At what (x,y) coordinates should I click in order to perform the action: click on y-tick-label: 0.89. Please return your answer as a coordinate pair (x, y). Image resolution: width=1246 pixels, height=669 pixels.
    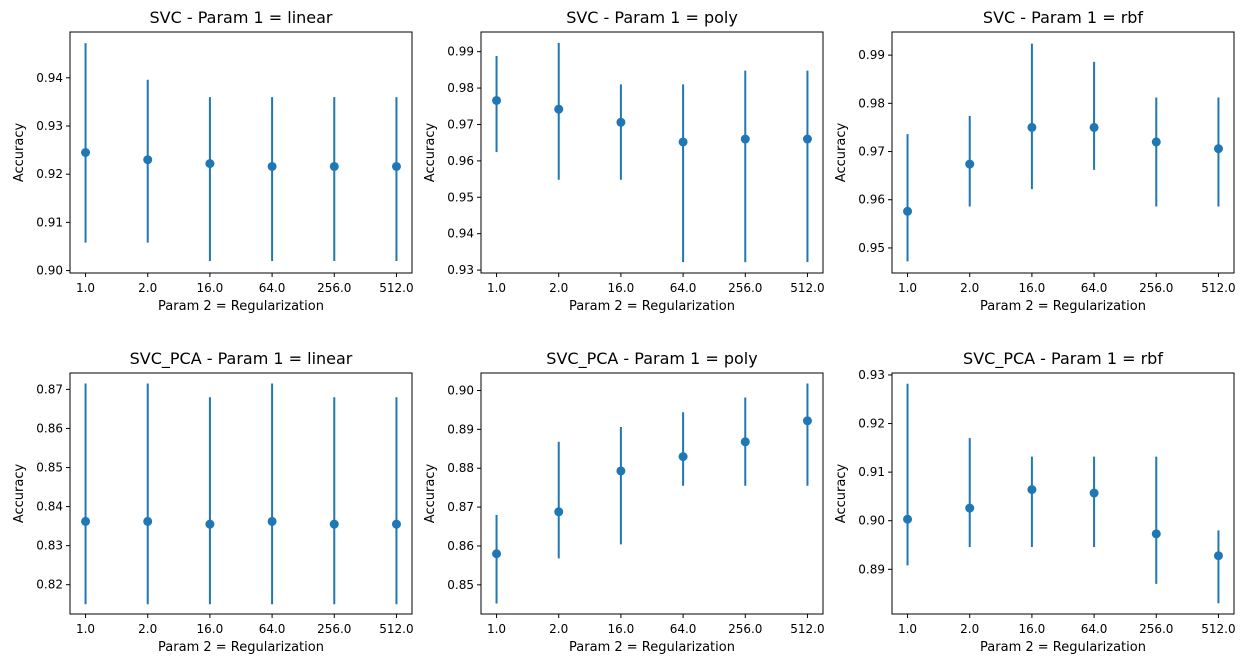
    Looking at the image, I should click on (871, 569).